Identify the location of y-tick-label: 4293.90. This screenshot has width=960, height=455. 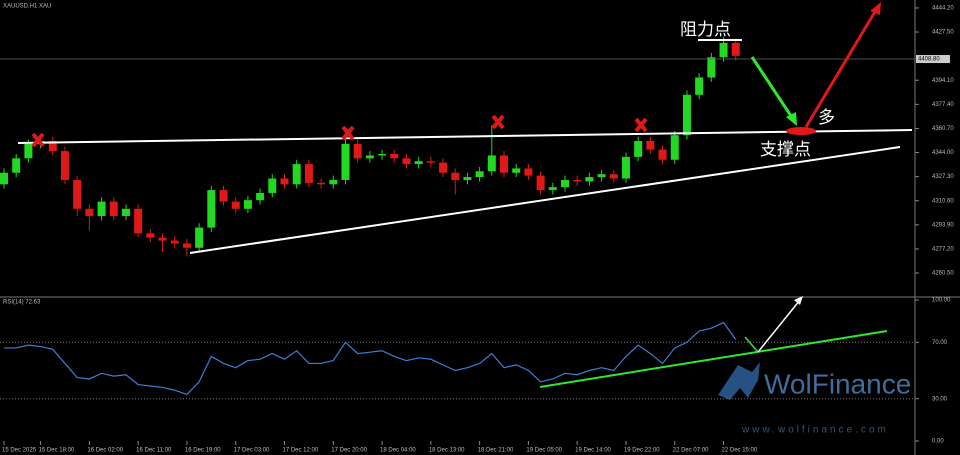
(943, 225).